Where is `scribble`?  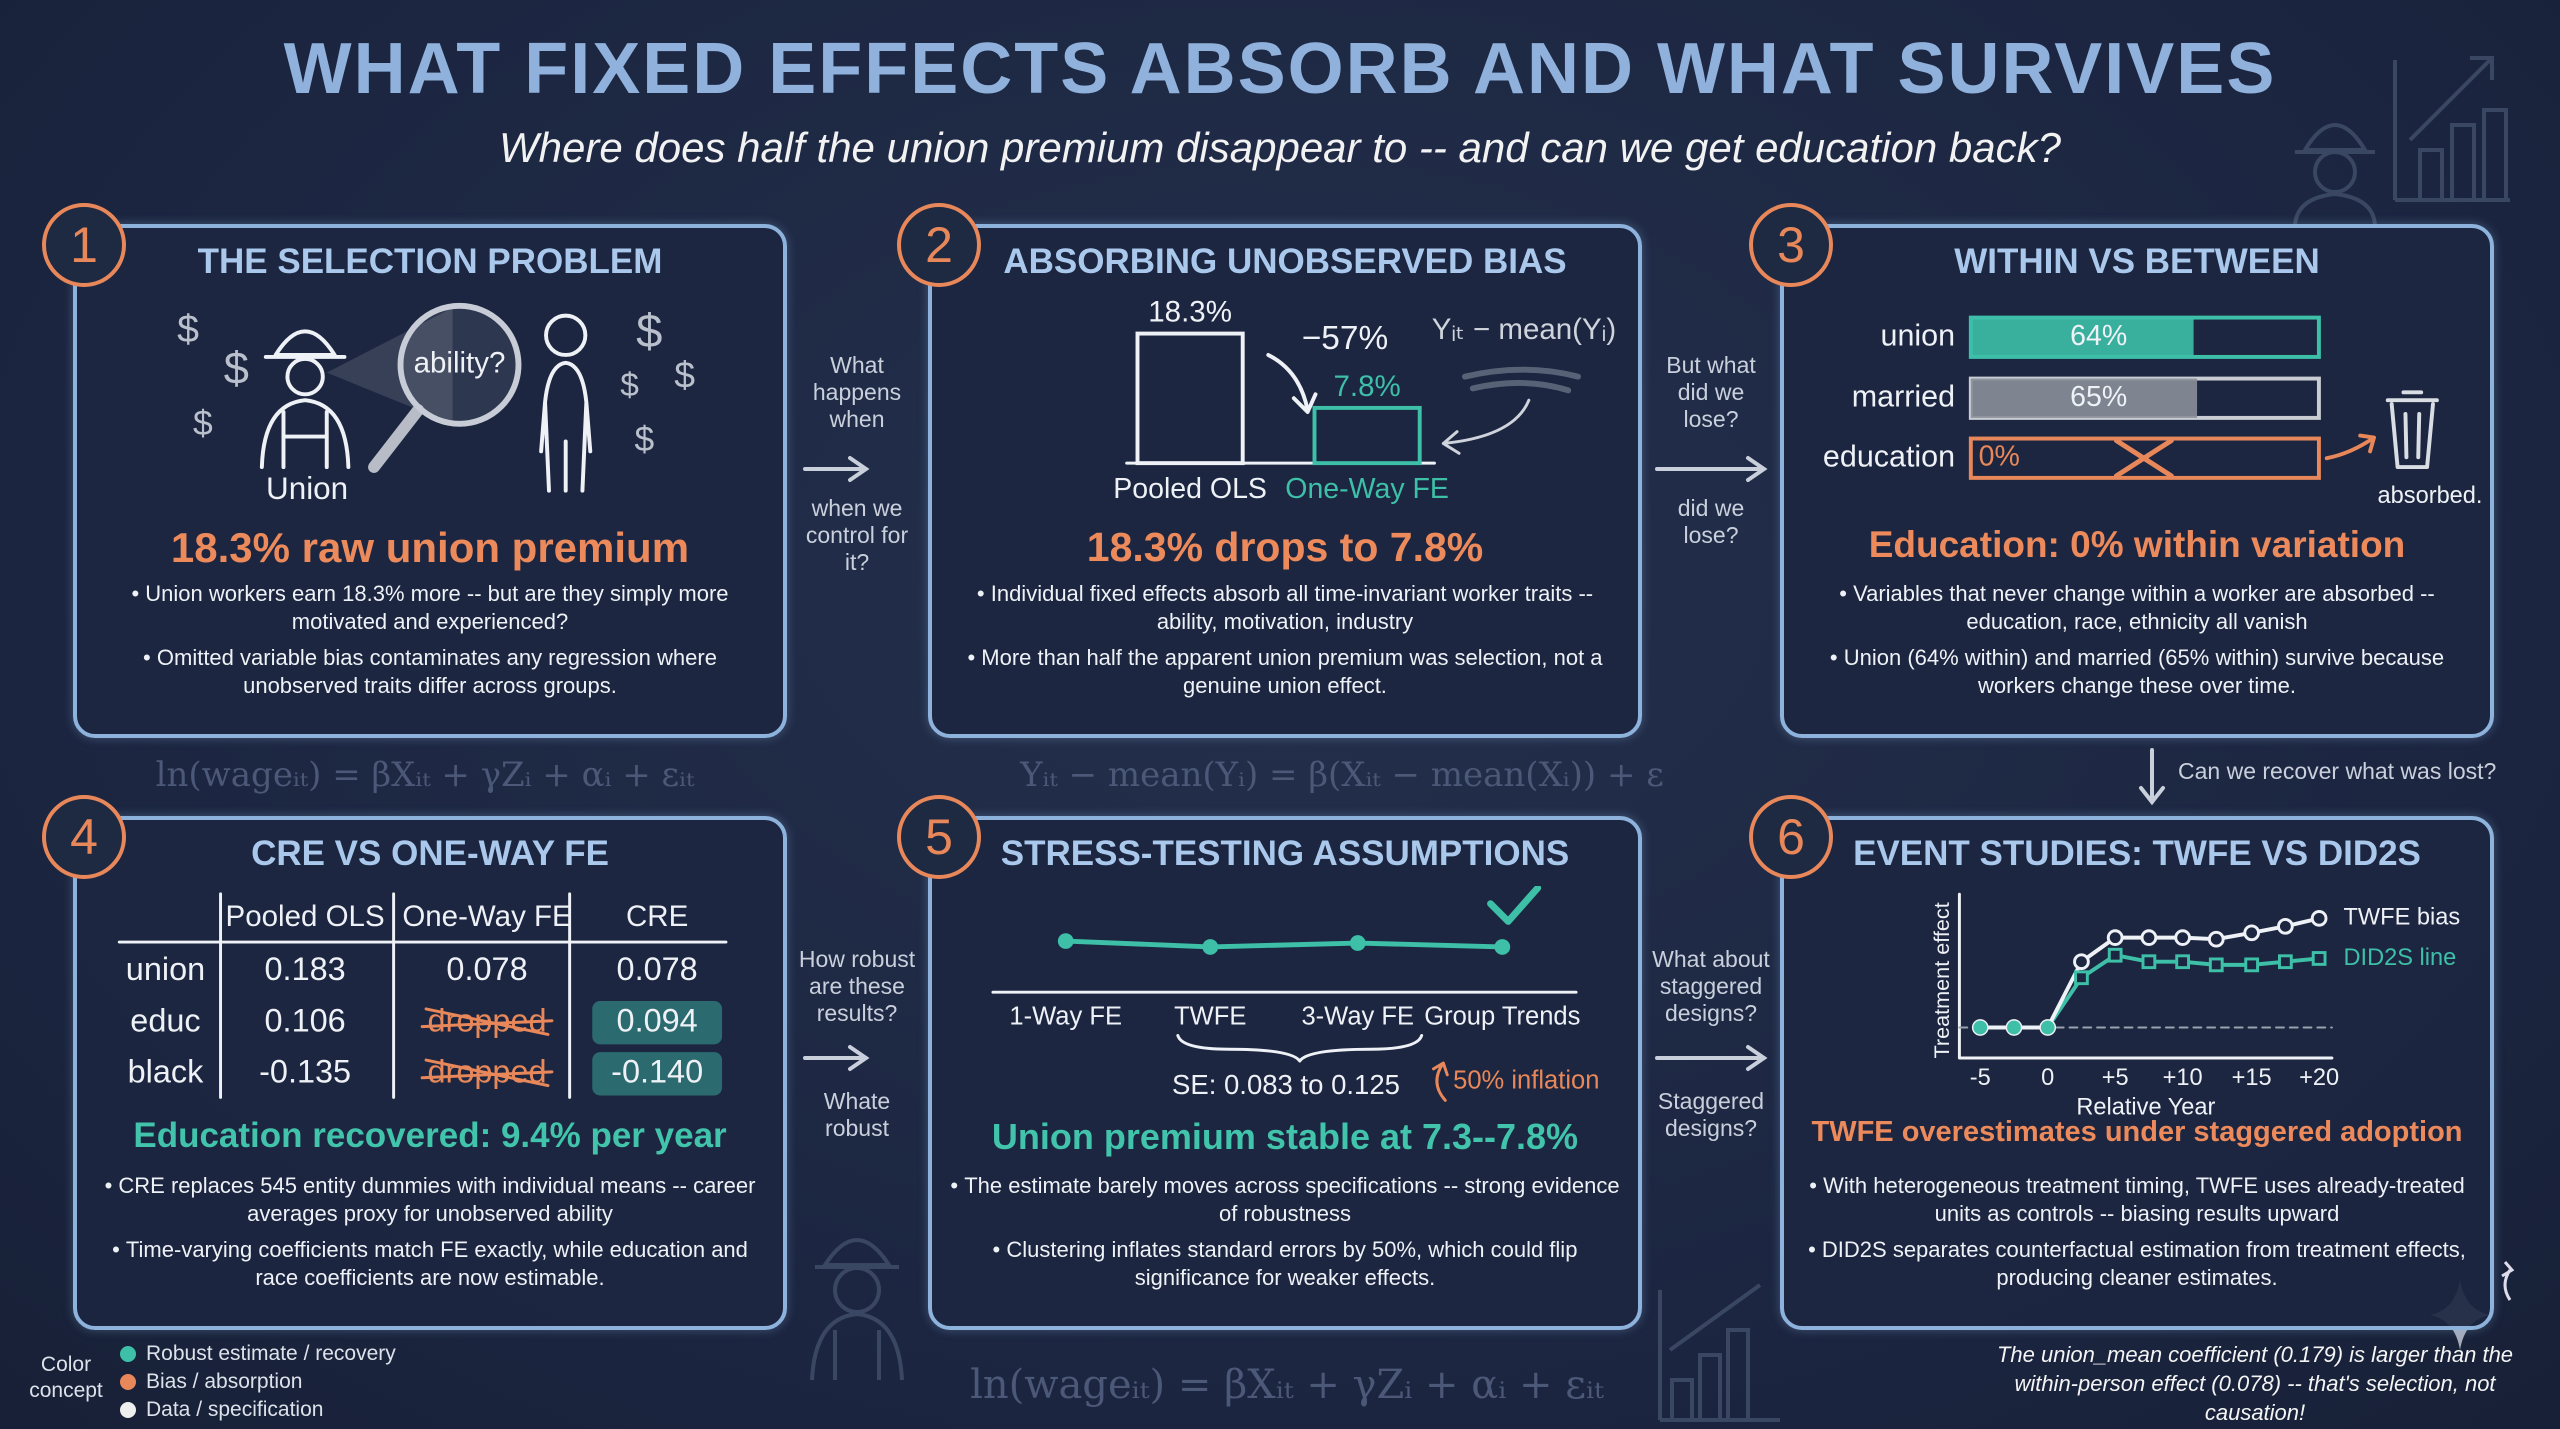 scribble is located at coordinates (1521, 380).